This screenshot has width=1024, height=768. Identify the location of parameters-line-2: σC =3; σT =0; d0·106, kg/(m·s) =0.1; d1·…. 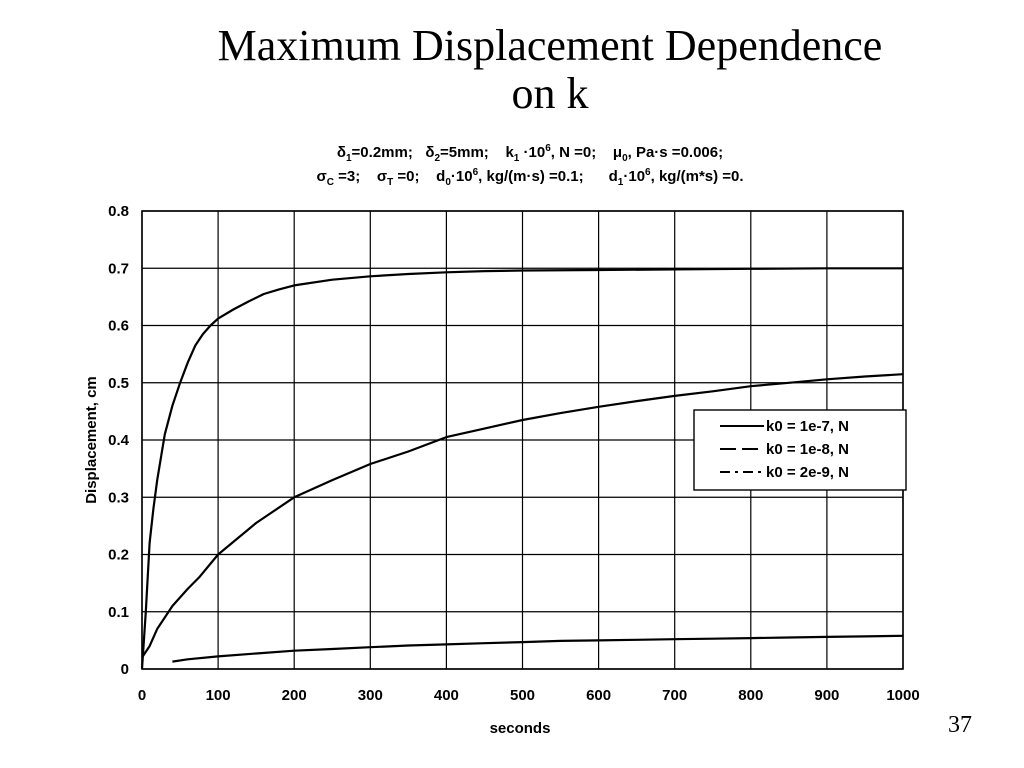
(530, 177).